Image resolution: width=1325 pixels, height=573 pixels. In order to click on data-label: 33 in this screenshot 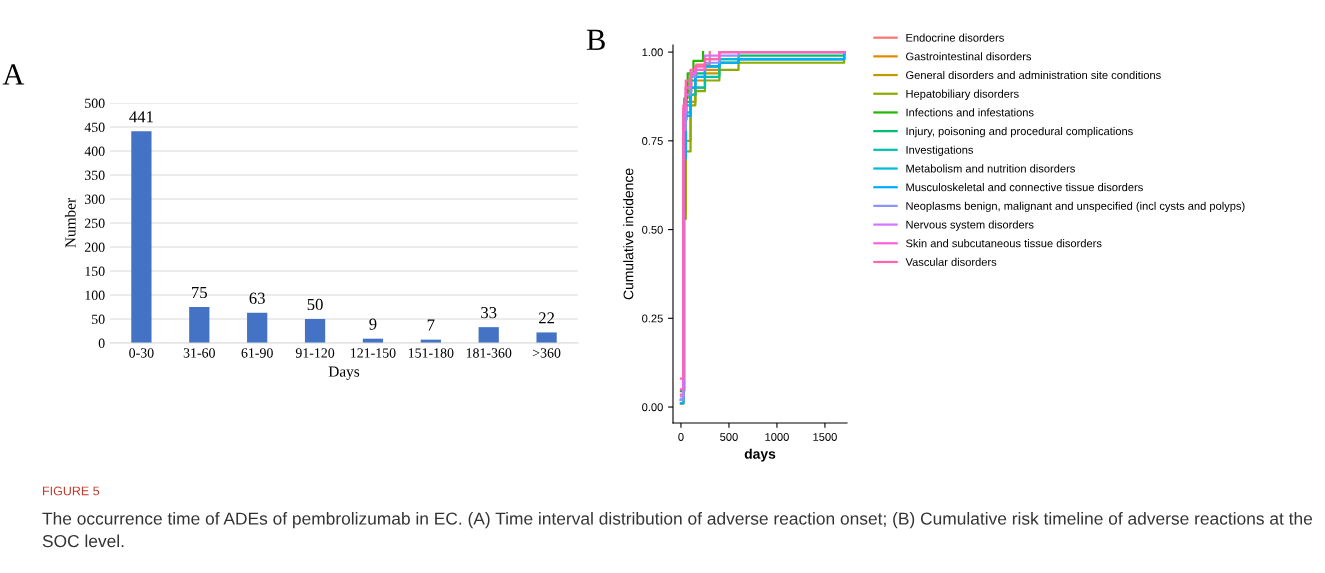, I will do `click(489, 313)`.